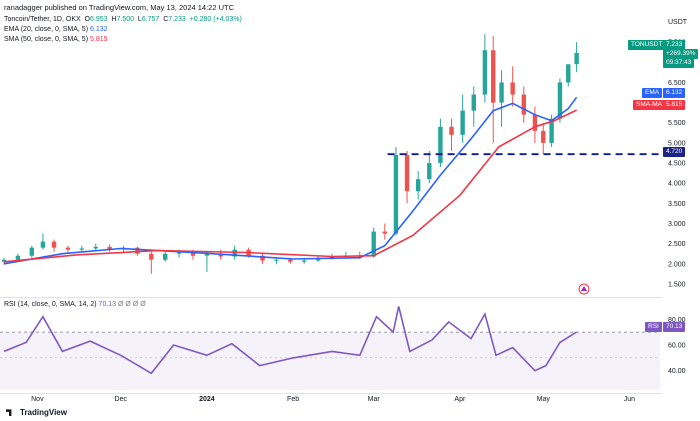  I want to click on rsi-tick: 40.00, so click(677, 371).